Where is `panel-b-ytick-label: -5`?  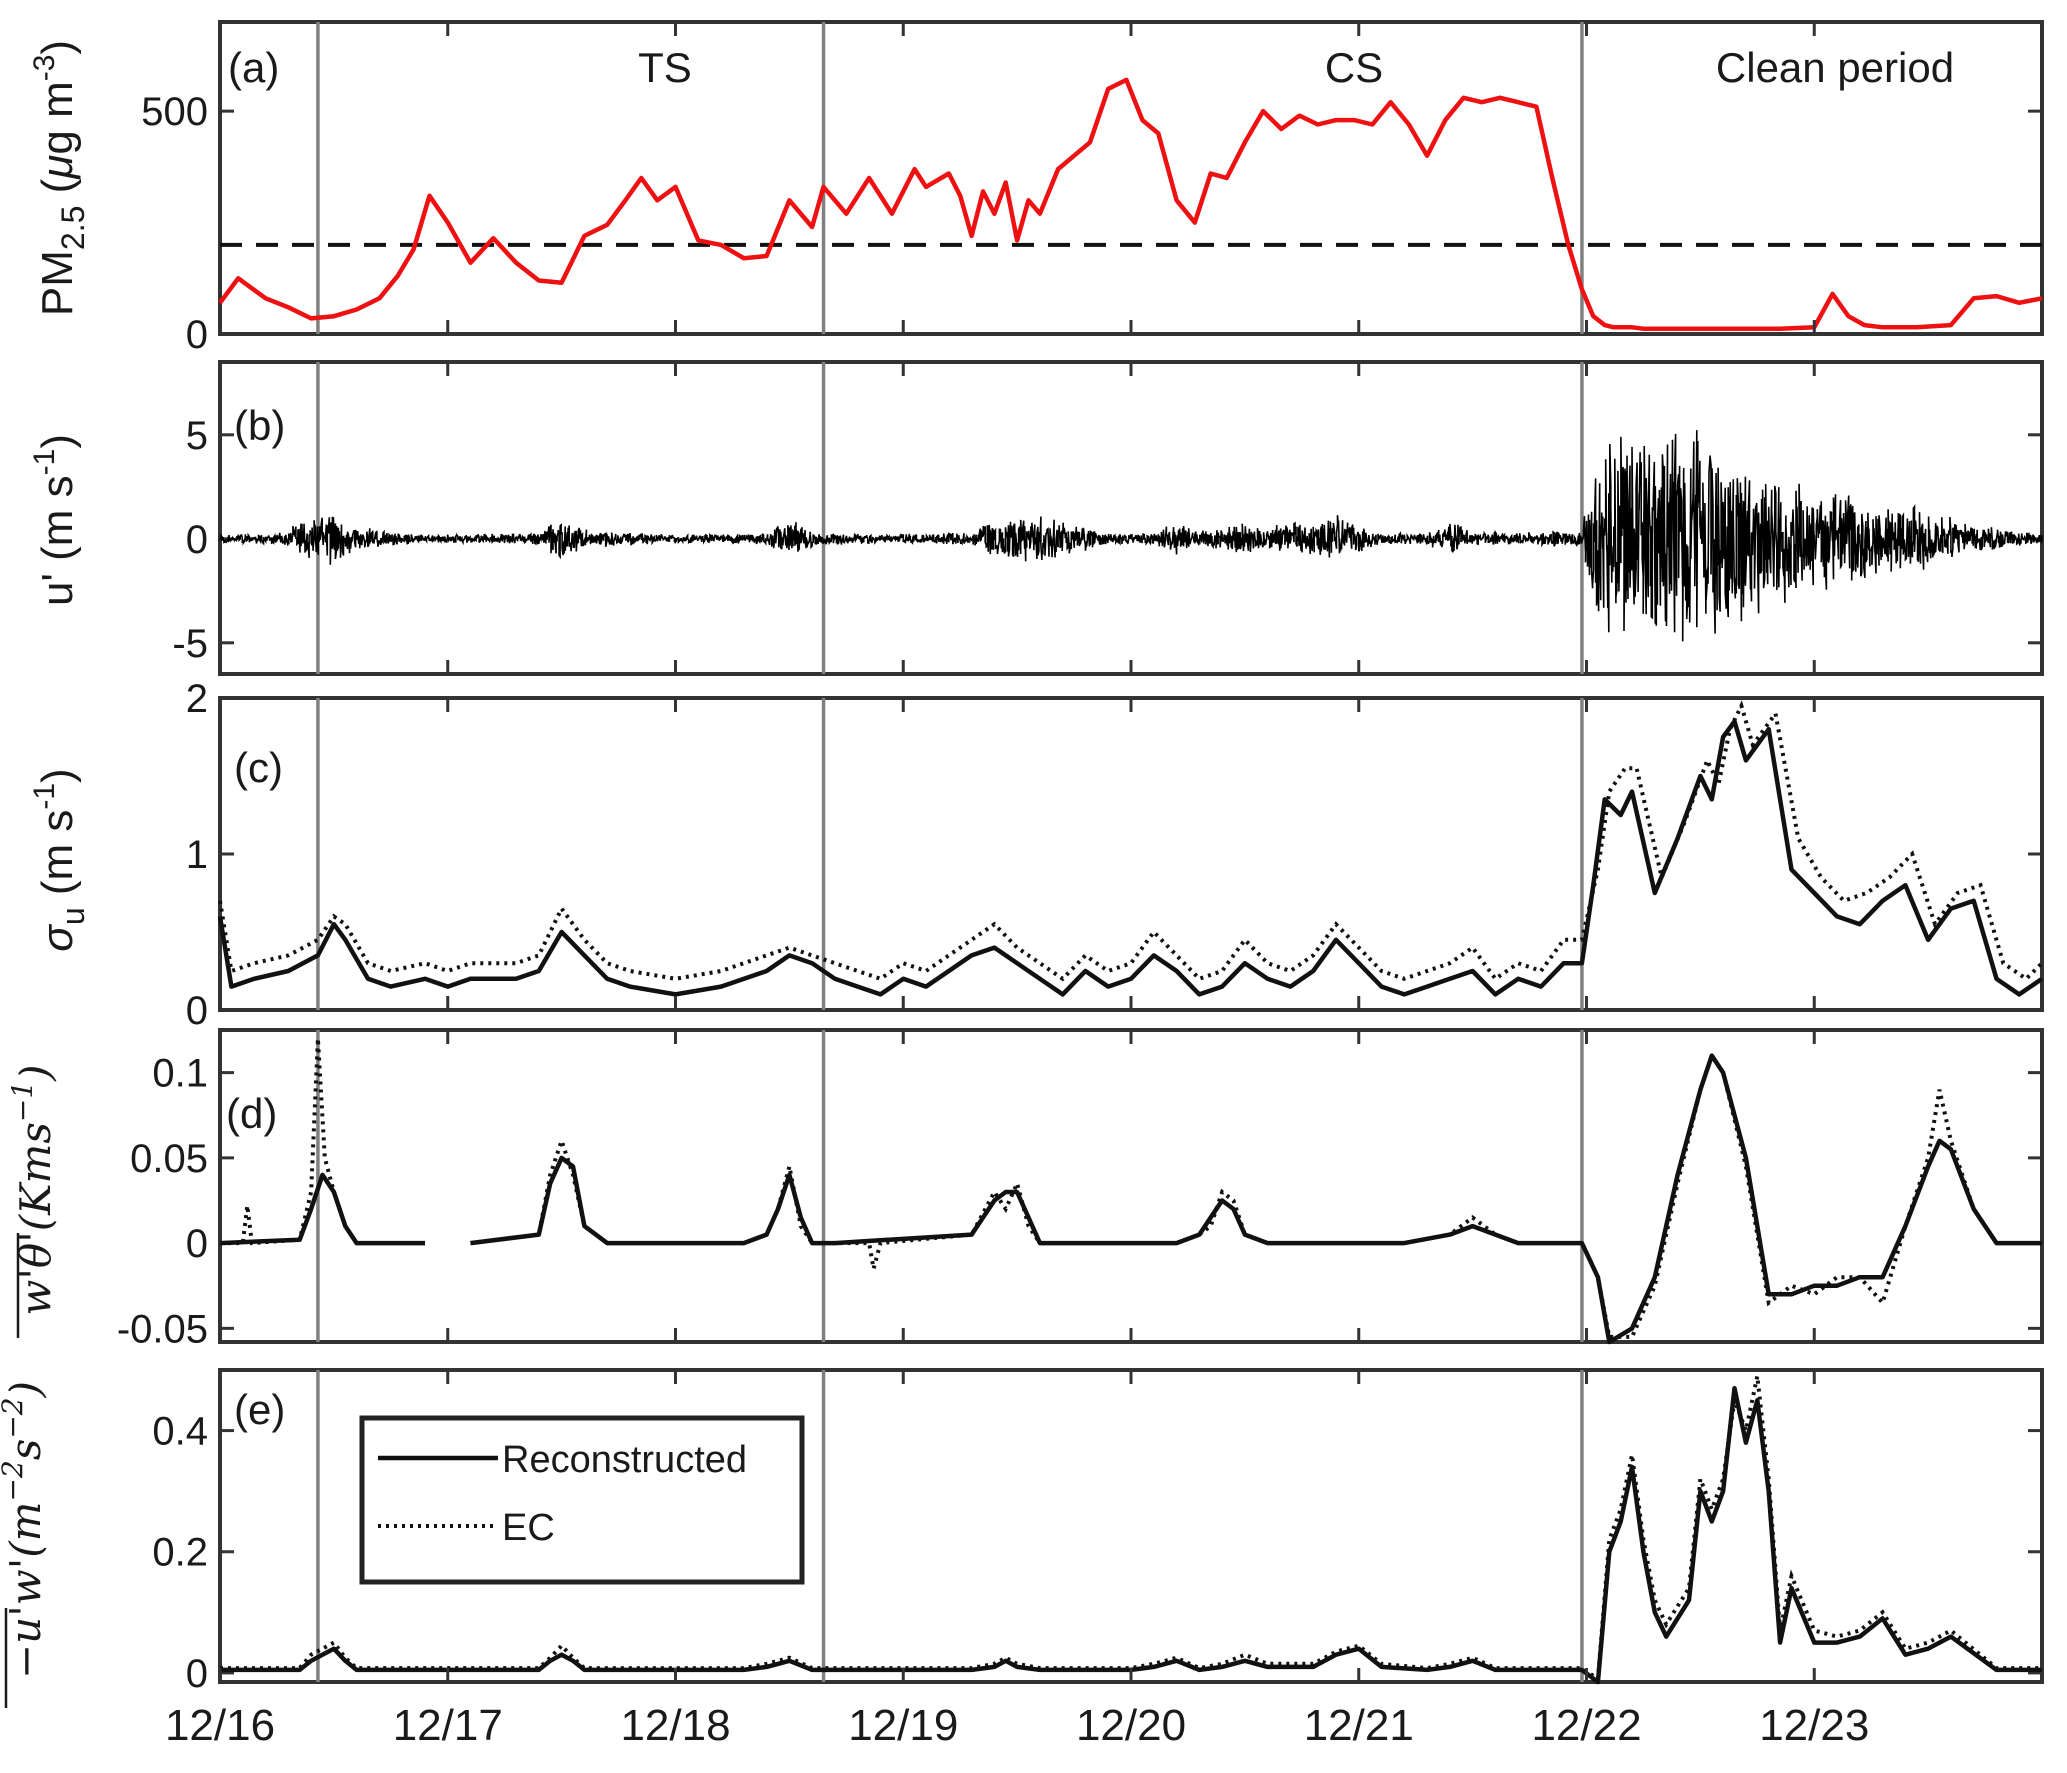
panel-b-ytick-label: -5 is located at coordinates (190, 644).